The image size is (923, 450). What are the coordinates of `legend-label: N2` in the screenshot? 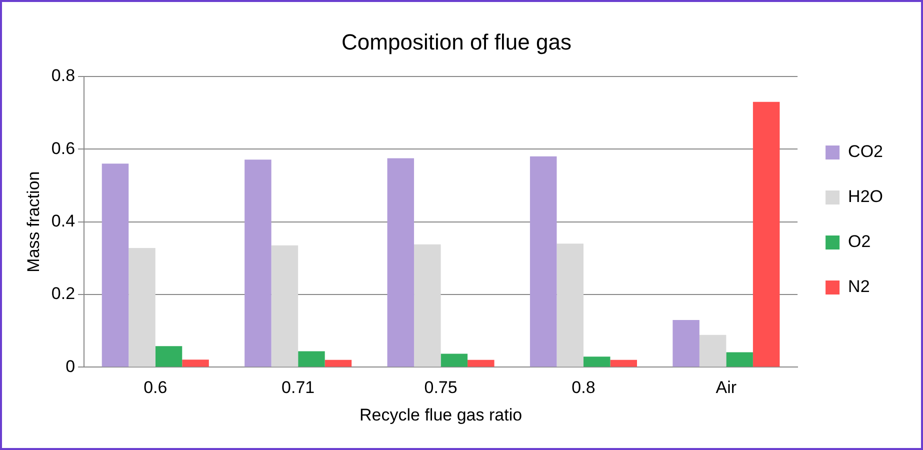 It's located at (859, 286).